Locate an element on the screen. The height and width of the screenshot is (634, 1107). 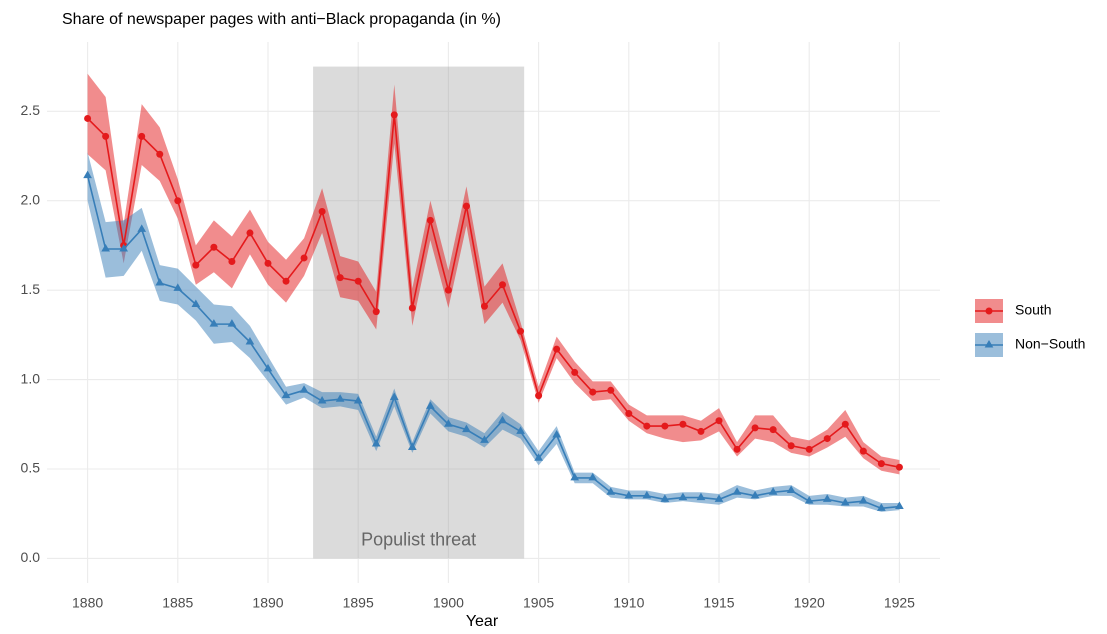
y-tick-label: 0.5 is located at coordinates (31, 468).